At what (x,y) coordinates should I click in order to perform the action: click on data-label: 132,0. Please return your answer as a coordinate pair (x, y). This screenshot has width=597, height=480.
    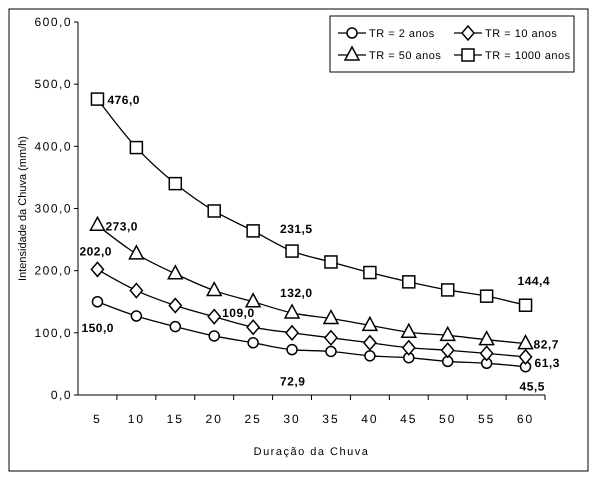
    Looking at the image, I should click on (296, 293).